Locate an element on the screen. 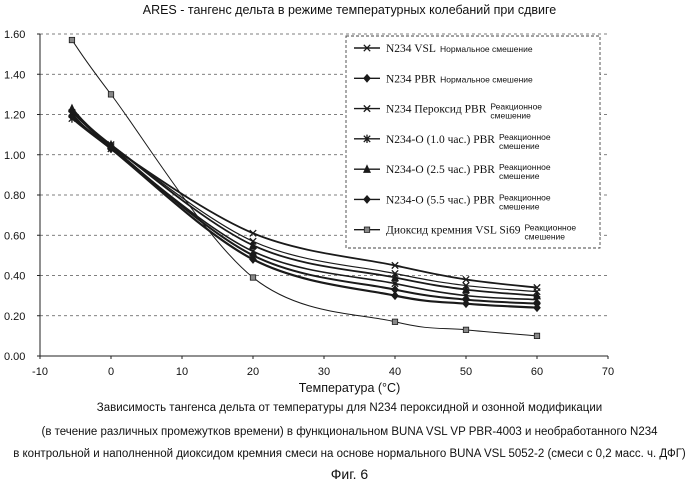 Image resolution: width=699 pixels, height=489 pixels. x-axis-label: Температура (°С) is located at coordinates (349, 388).